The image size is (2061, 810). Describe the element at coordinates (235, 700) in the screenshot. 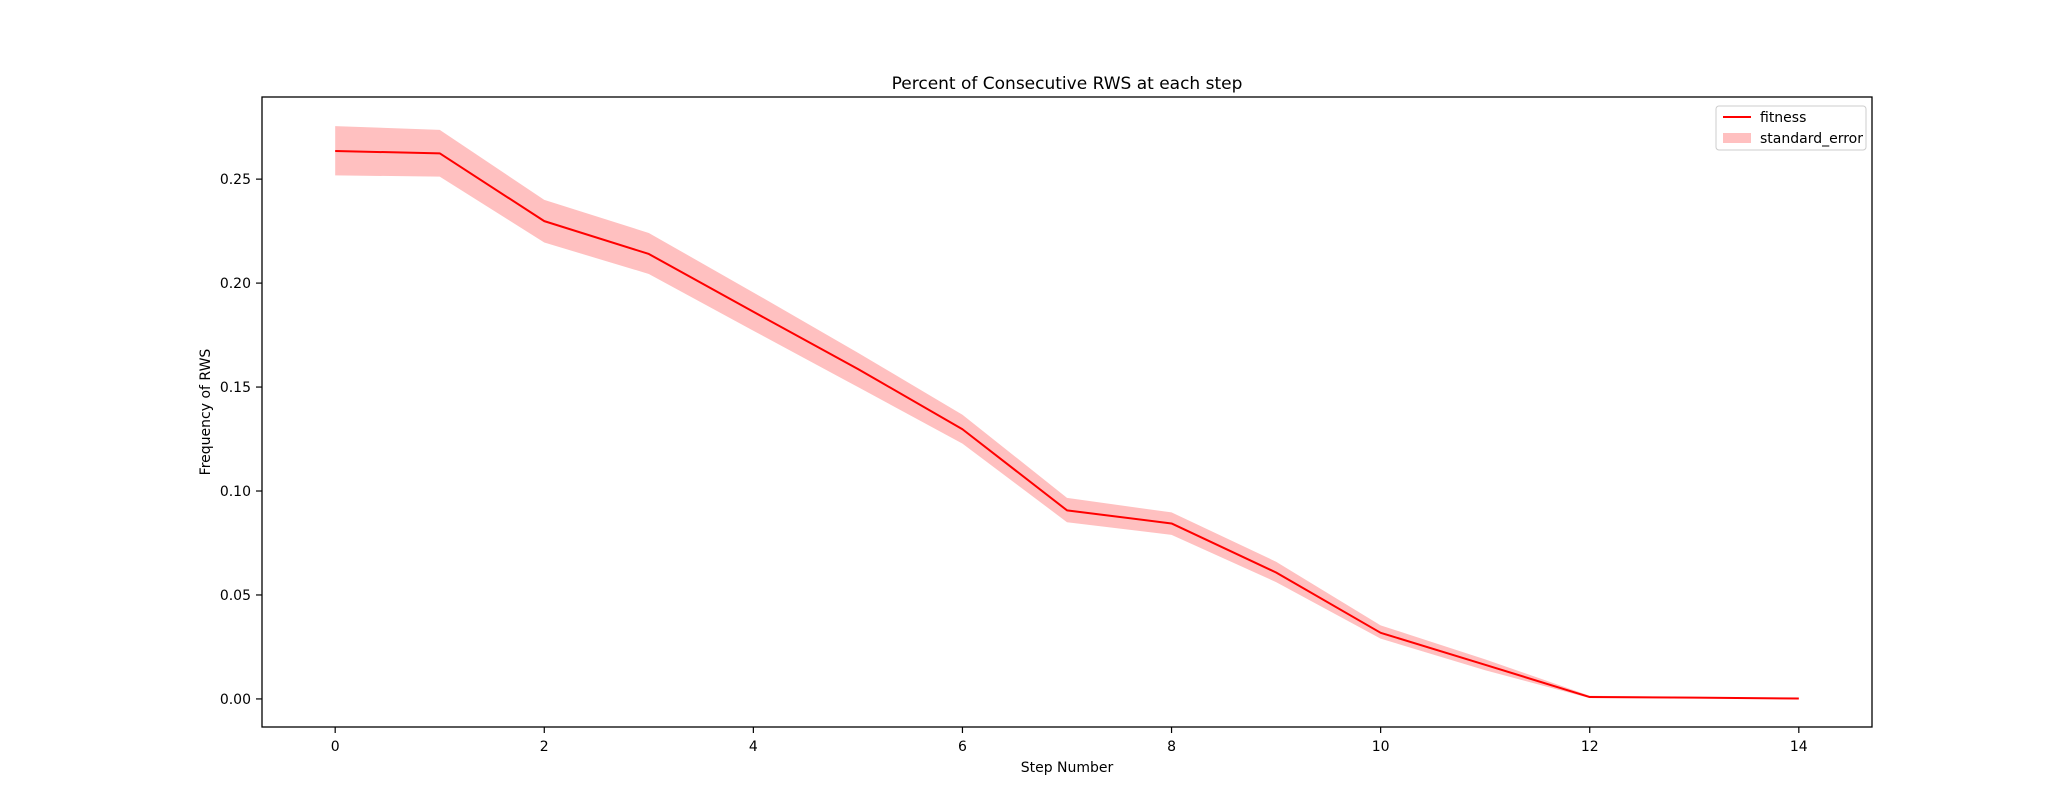

I see `y-tick-label: 0.00` at that location.